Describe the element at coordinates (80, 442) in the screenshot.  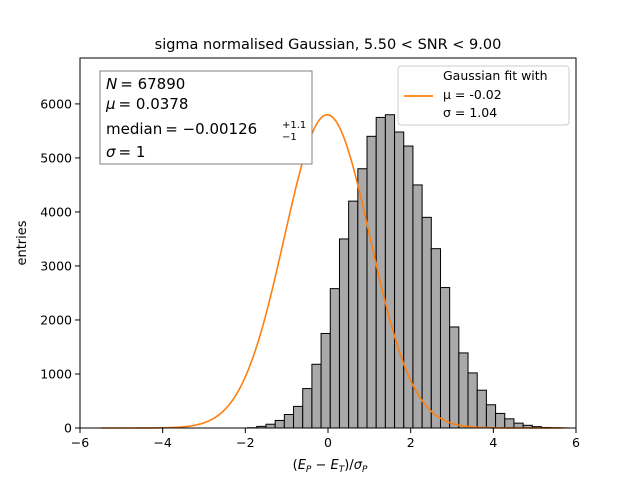
I see `x-tick-label: −6` at that location.